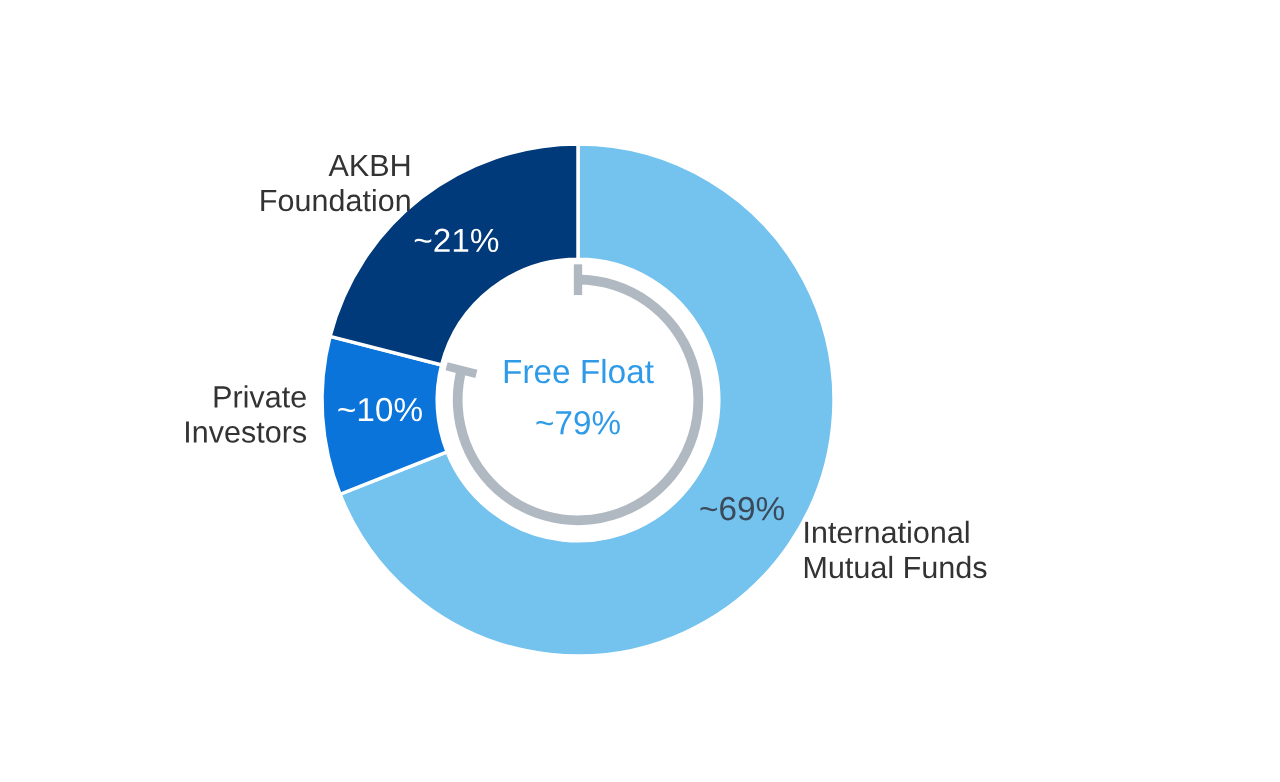  Describe the element at coordinates (895, 549) in the screenshot. I see `slice-label: International Mutual Funds` at that location.